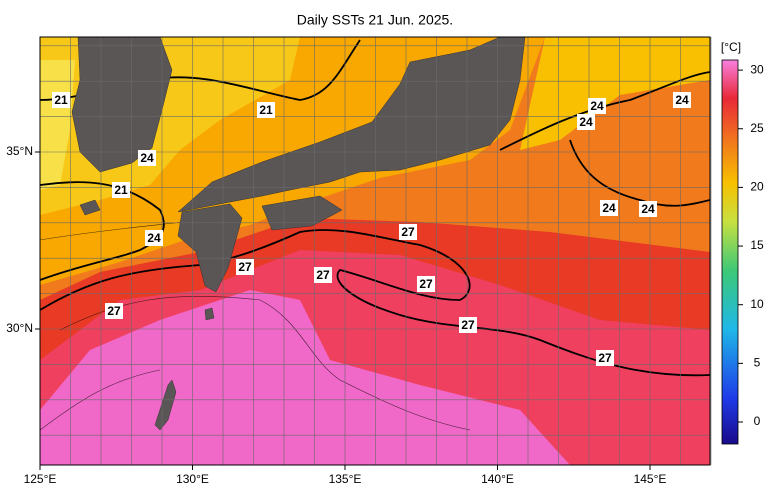 The image size is (770, 491). I want to click on colorbar, so click(730, 252).